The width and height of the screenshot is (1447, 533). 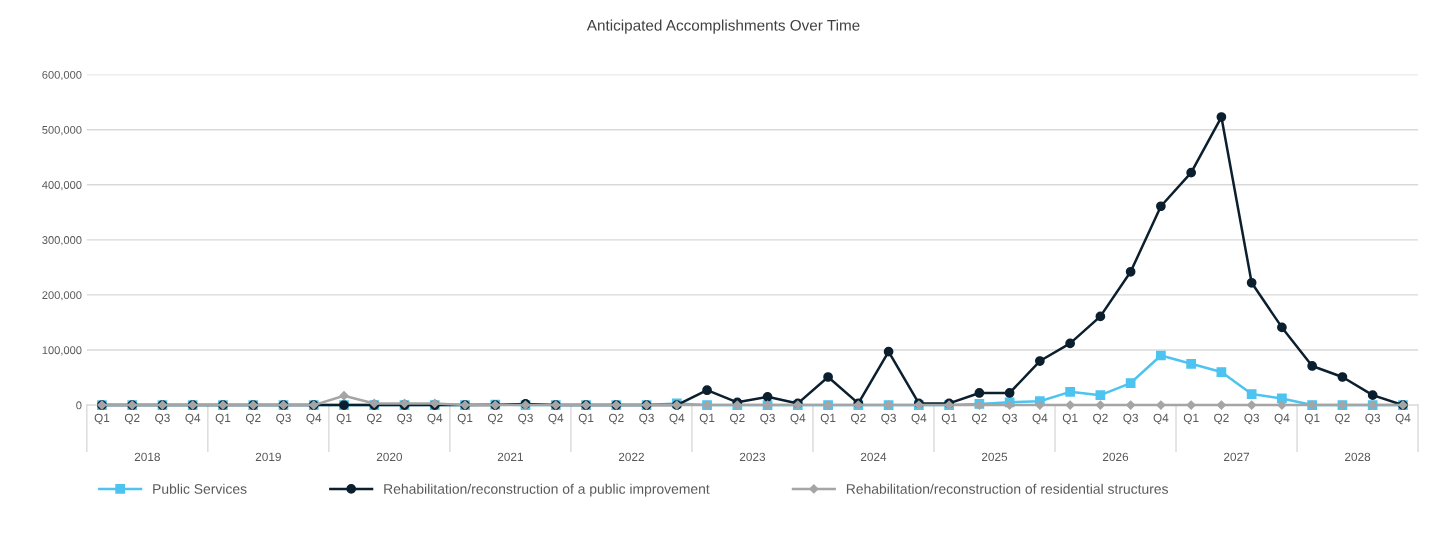 What do you see at coordinates (994, 457) in the screenshot?
I see `text: 2025` at bounding box center [994, 457].